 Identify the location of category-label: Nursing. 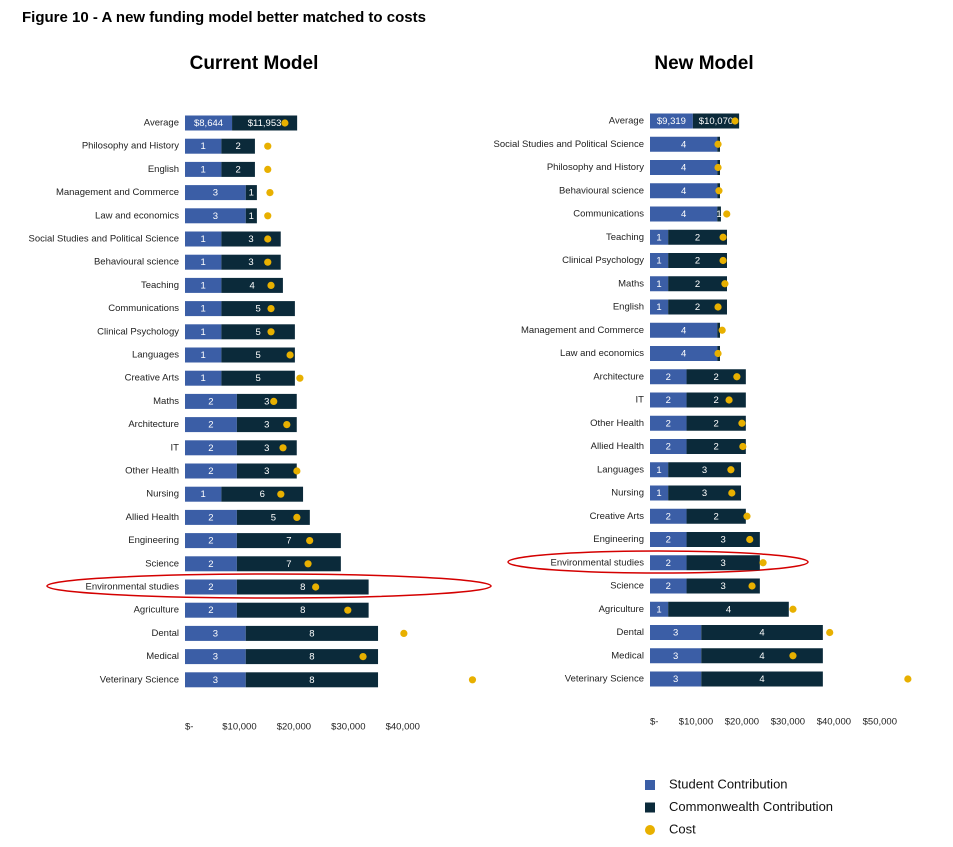
(627, 493).